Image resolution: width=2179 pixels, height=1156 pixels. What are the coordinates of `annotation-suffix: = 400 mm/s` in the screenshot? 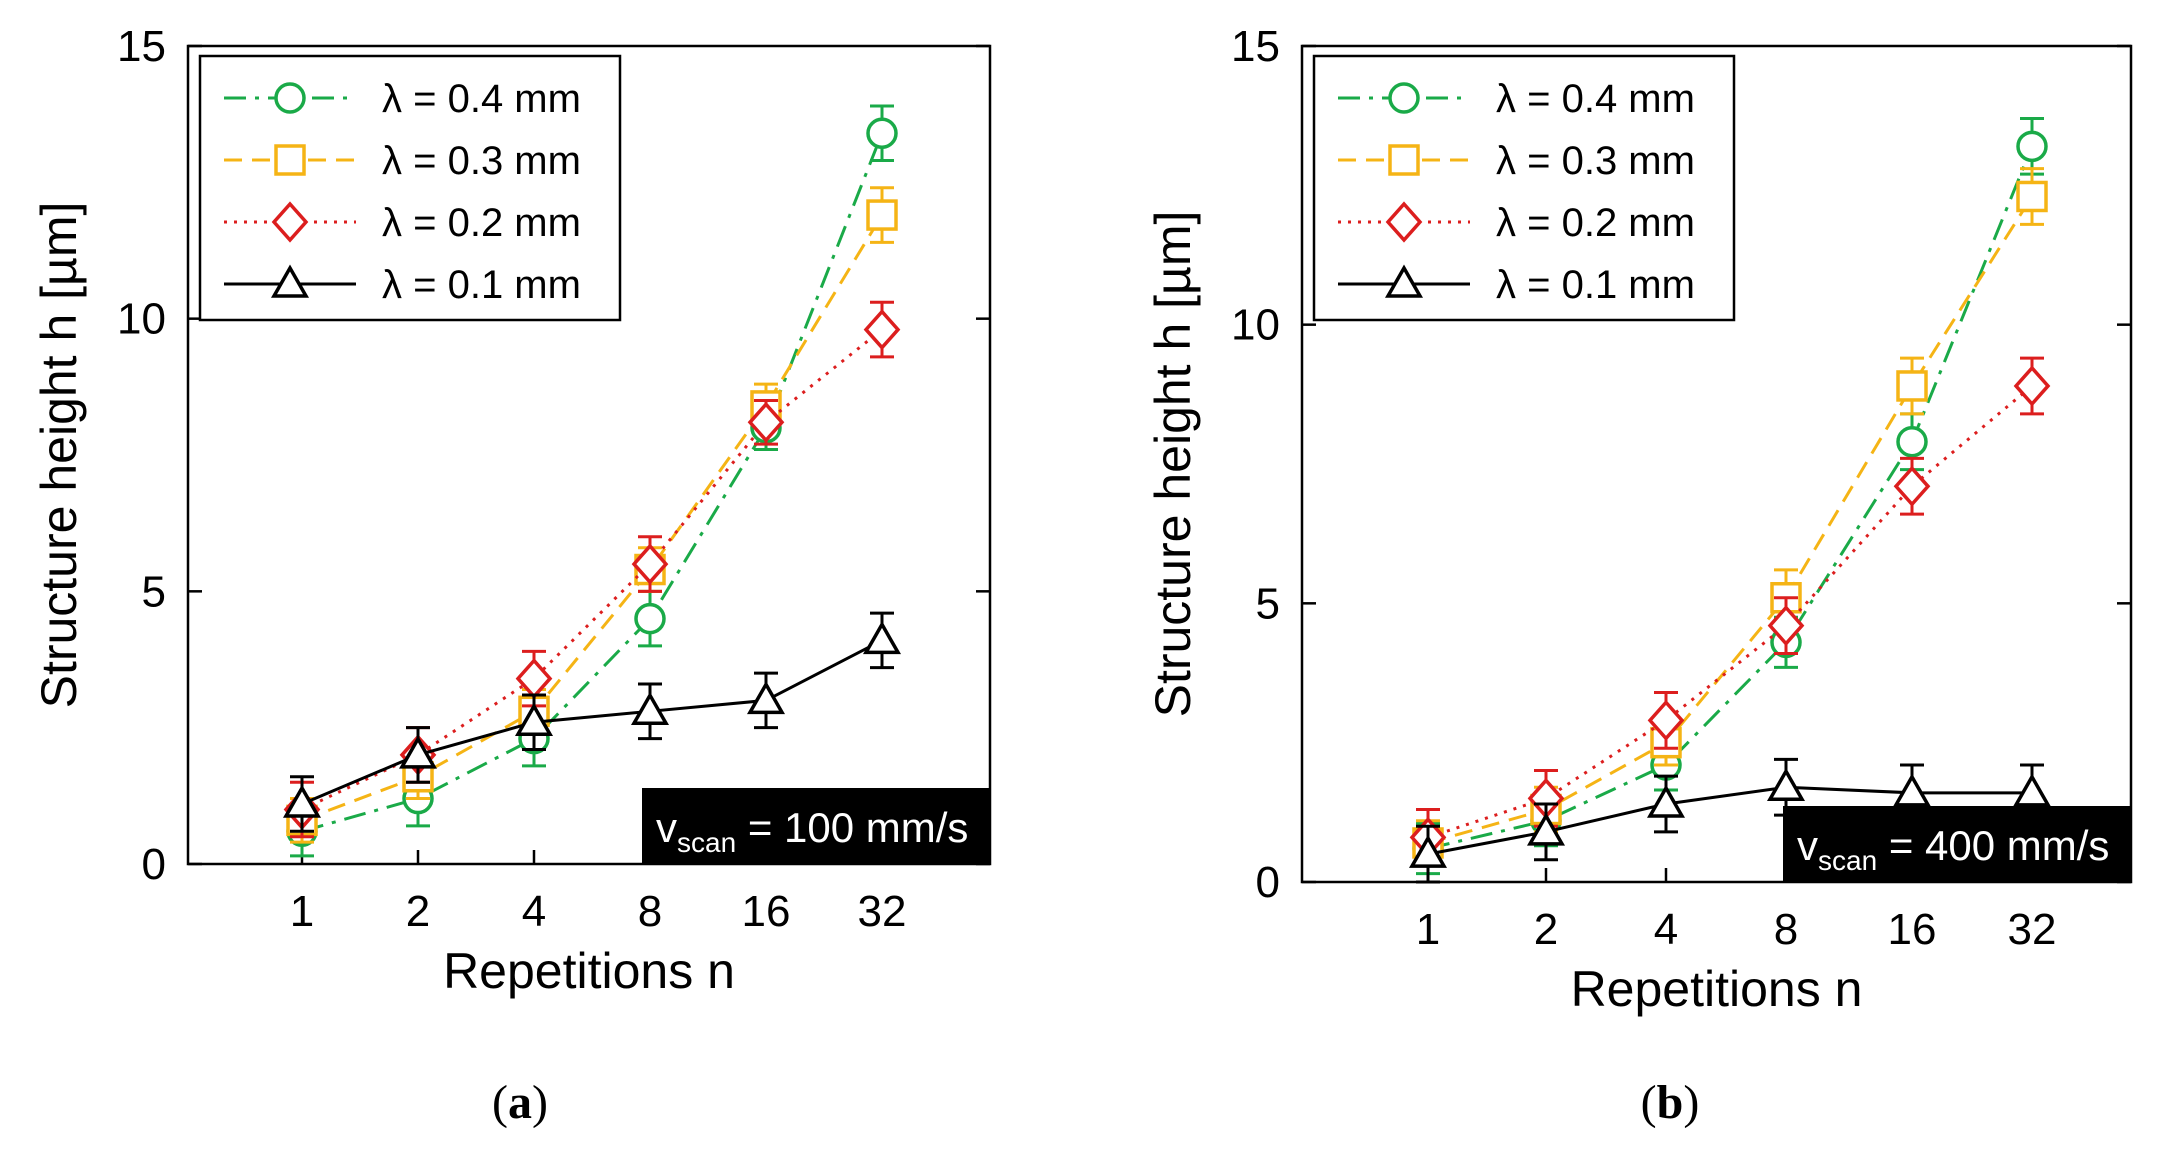 It's located at (1993, 845).